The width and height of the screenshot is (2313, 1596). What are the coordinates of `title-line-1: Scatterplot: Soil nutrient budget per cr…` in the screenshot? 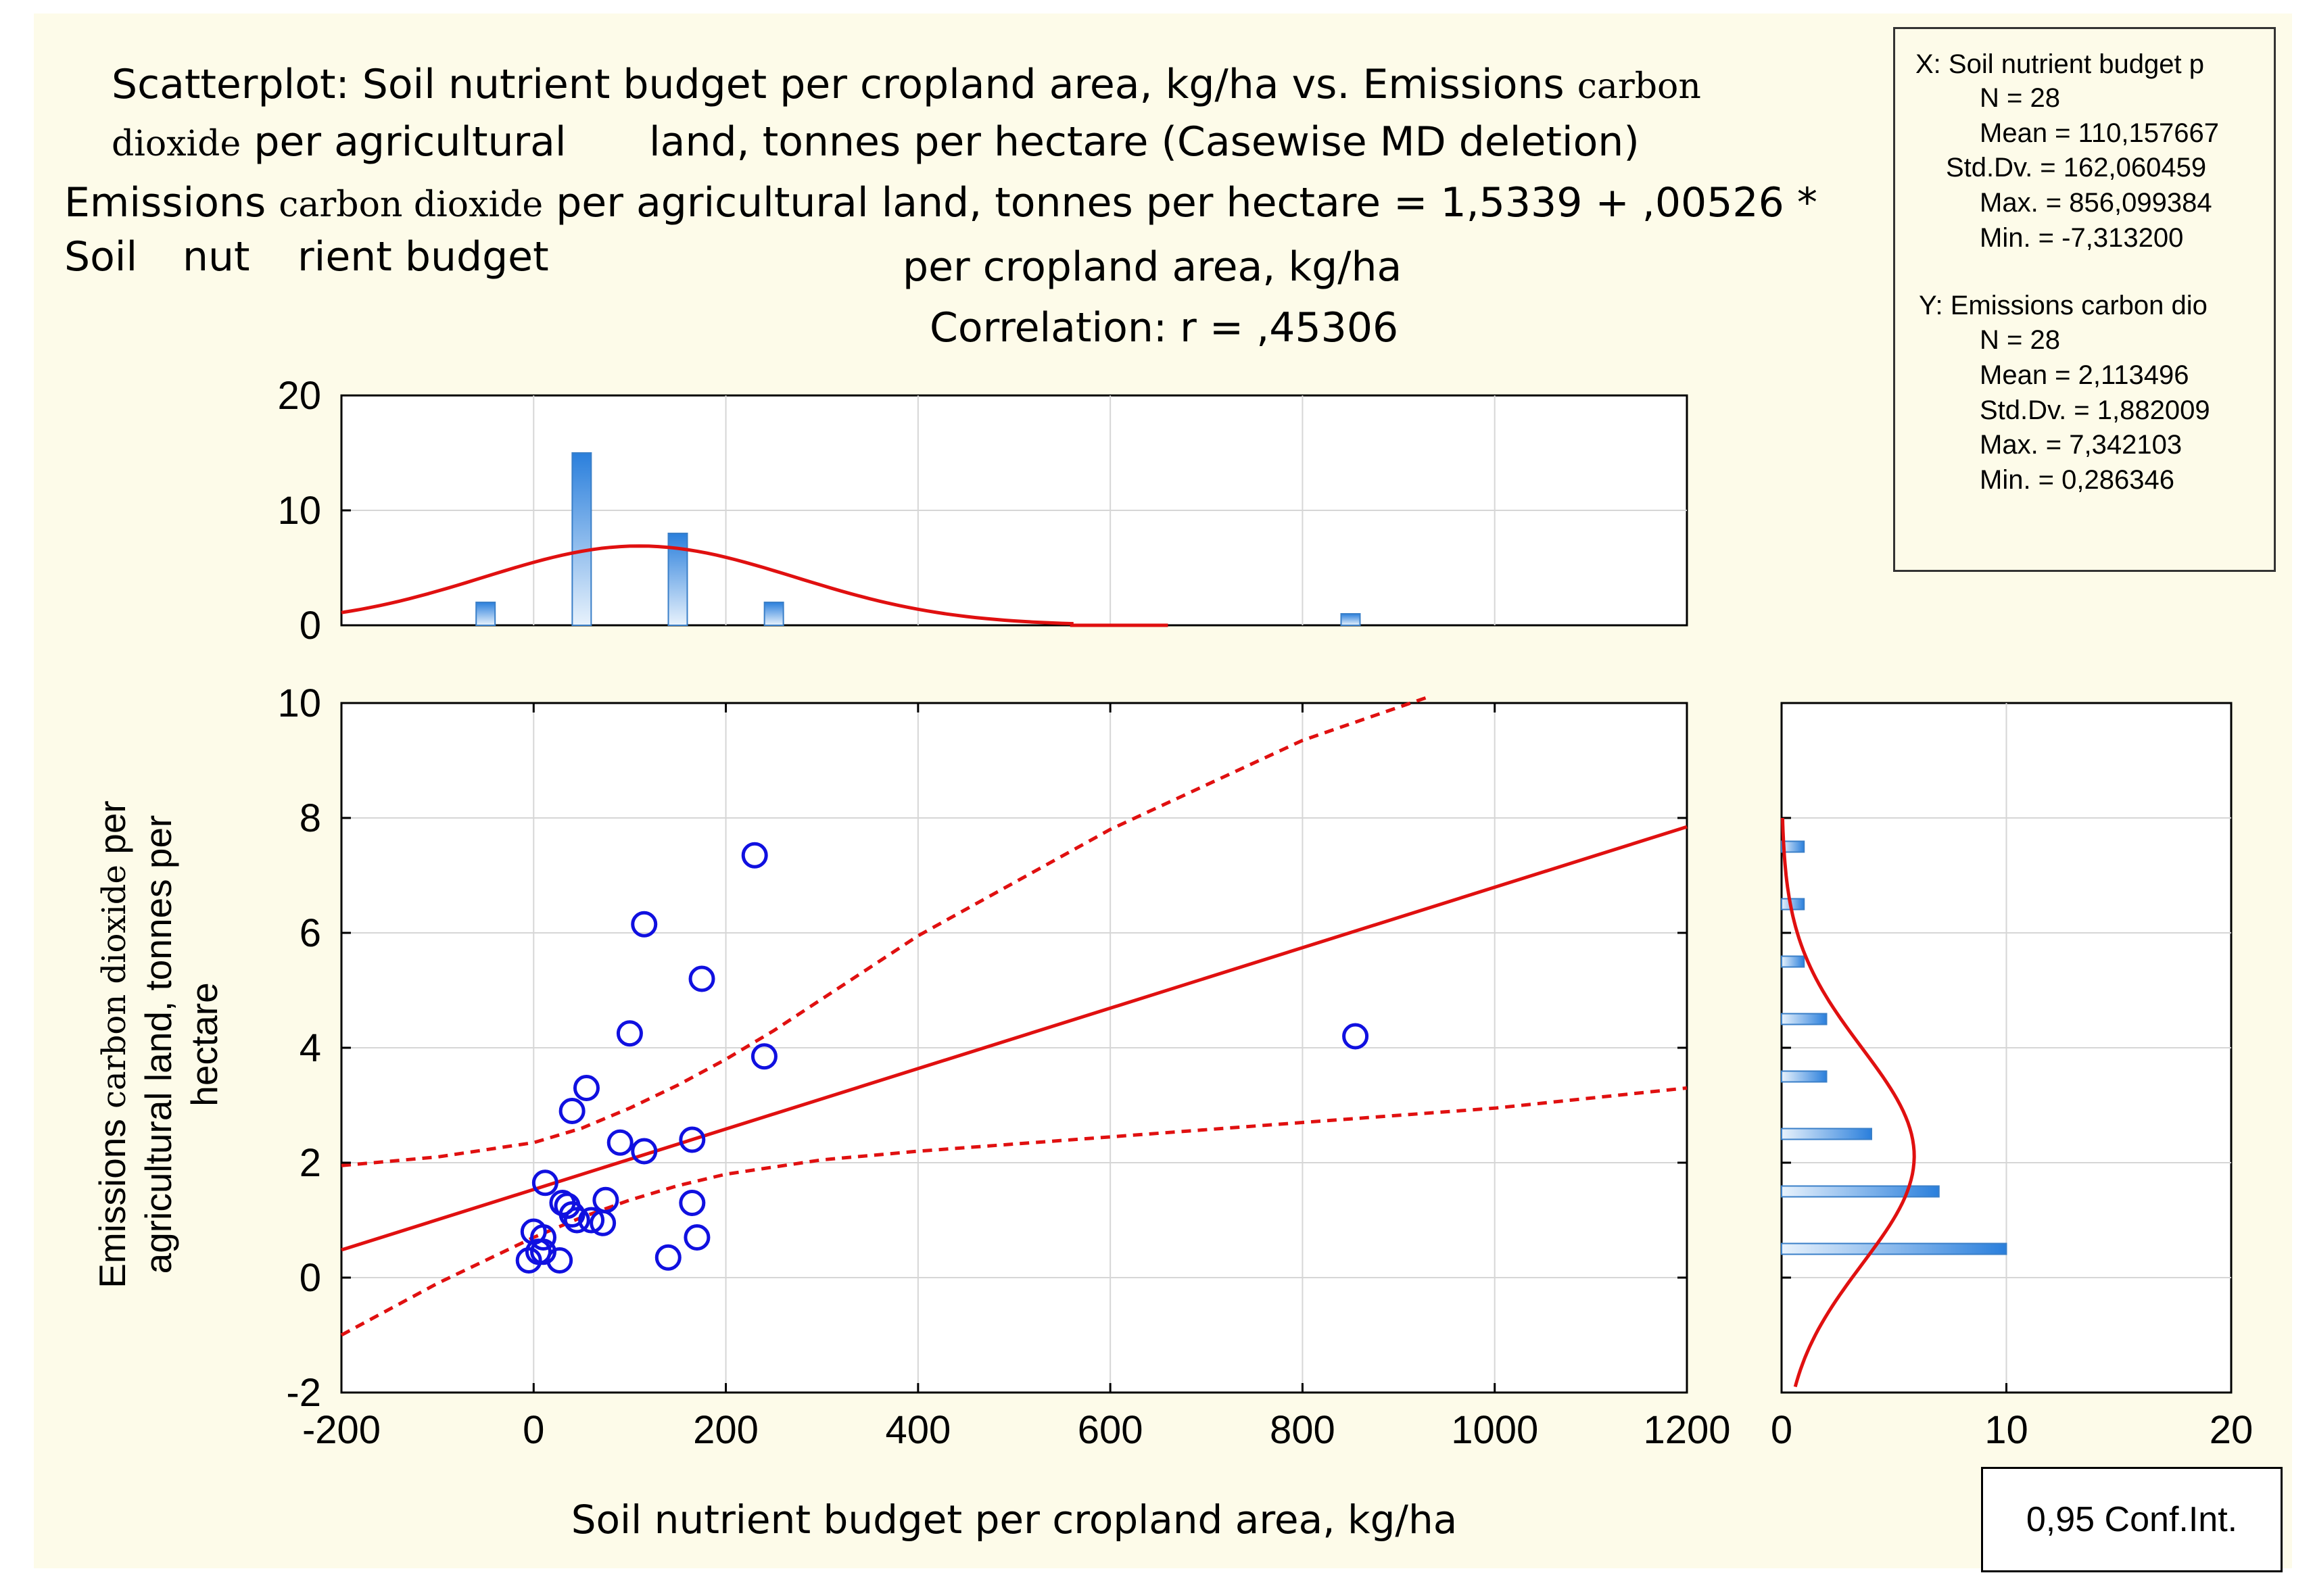 It's located at (906, 84).